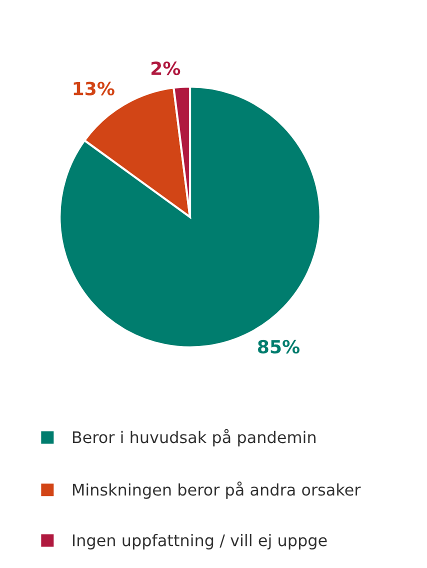 This screenshot has width=427, height=568. Describe the element at coordinates (279, 347) in the screenshot. I see `data-label: 85%` at that location.